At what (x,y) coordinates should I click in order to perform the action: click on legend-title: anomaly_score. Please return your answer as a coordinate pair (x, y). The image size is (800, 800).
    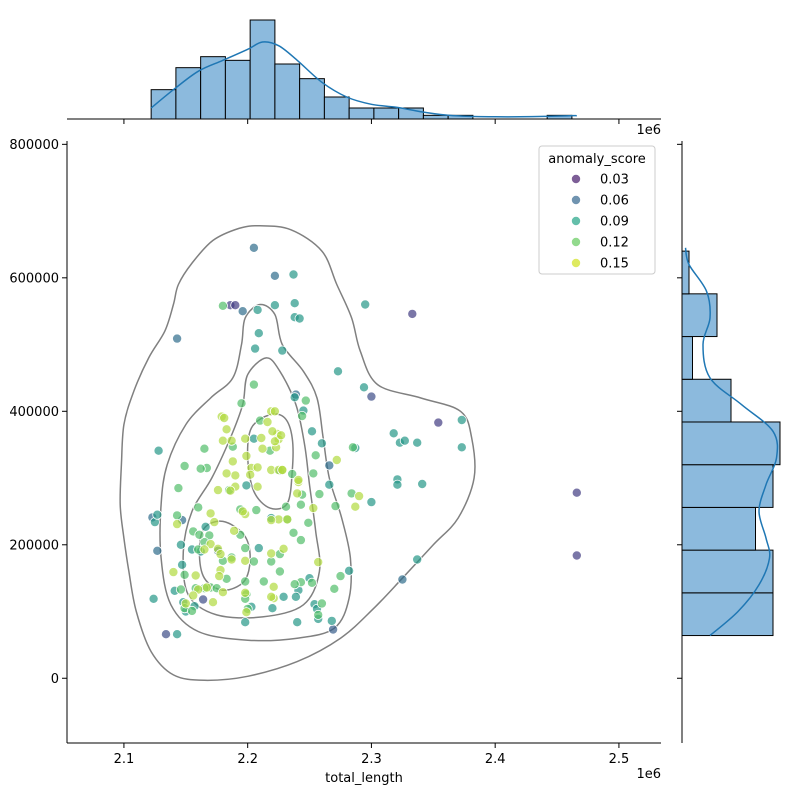
    Looking at the image, I should click on (597, 159).